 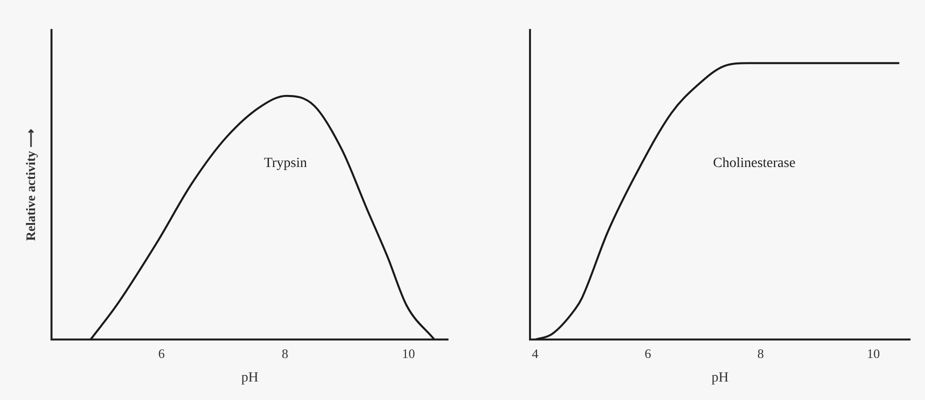 I want to click on x-tick-label: 4, so click(x=535, y=353).